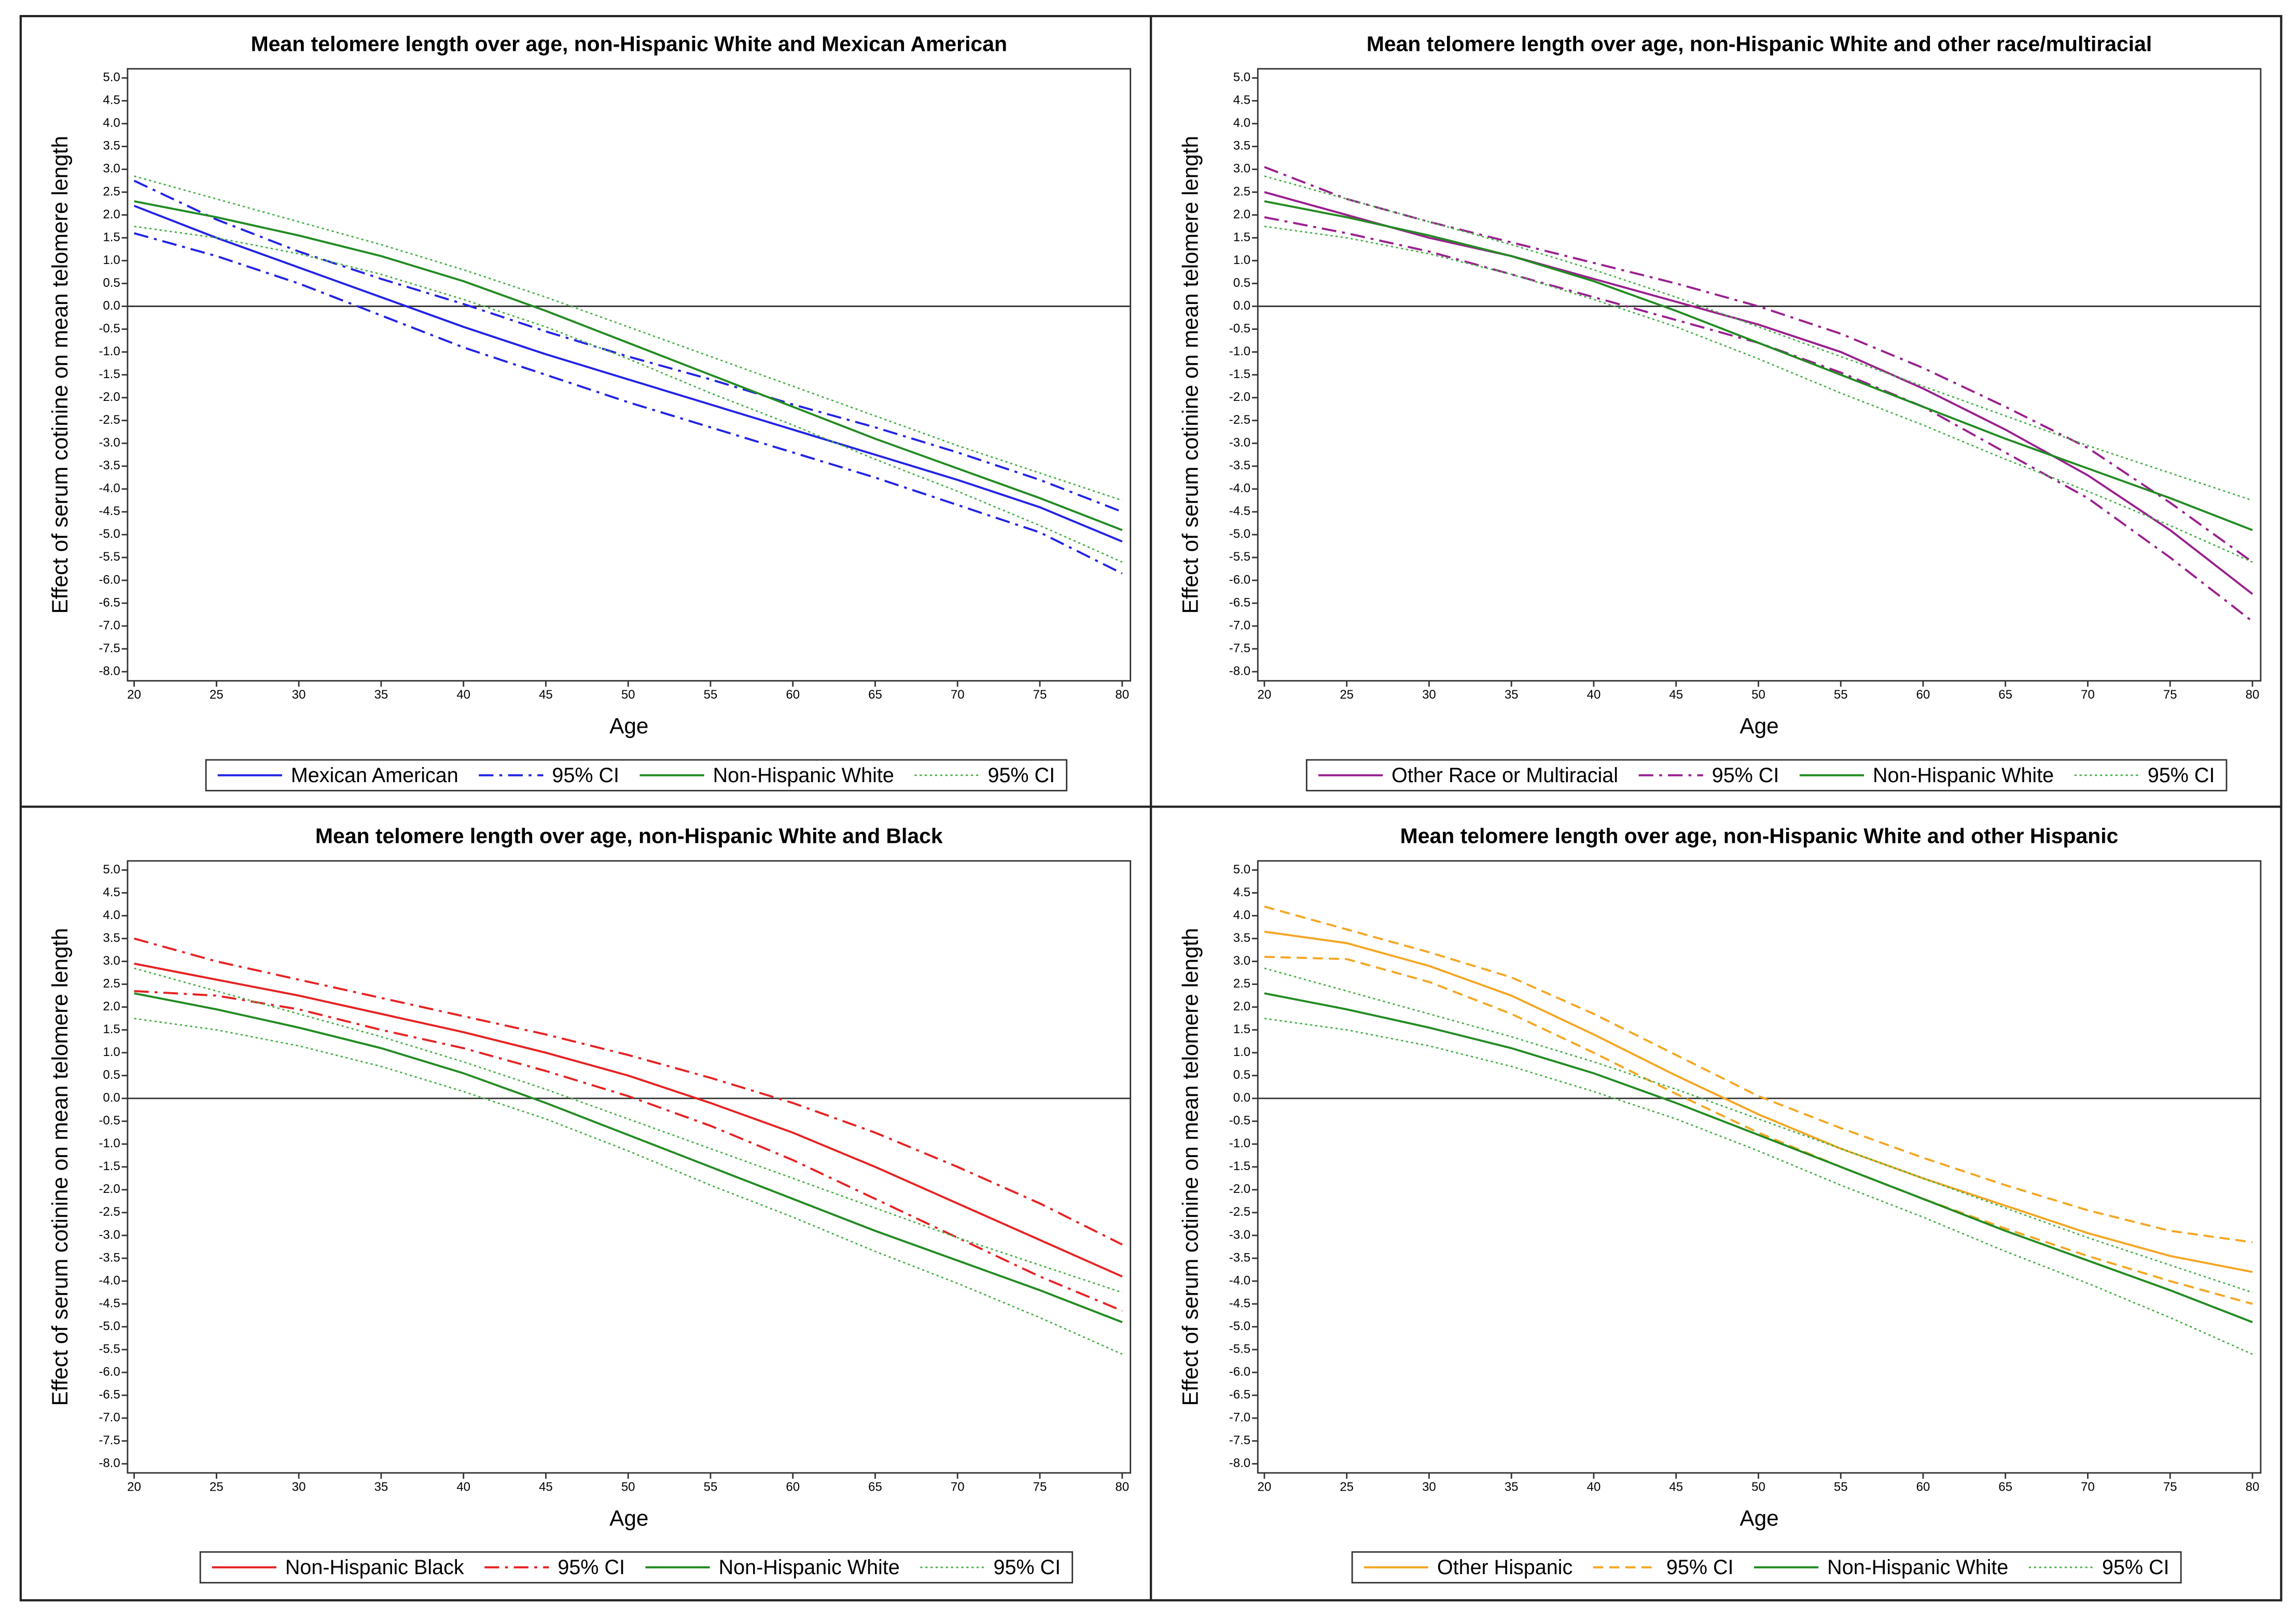 This screenshot has width=2296, height=1612. I want to click on legend-label: Non-Hispanic White, so click(809, 1567).